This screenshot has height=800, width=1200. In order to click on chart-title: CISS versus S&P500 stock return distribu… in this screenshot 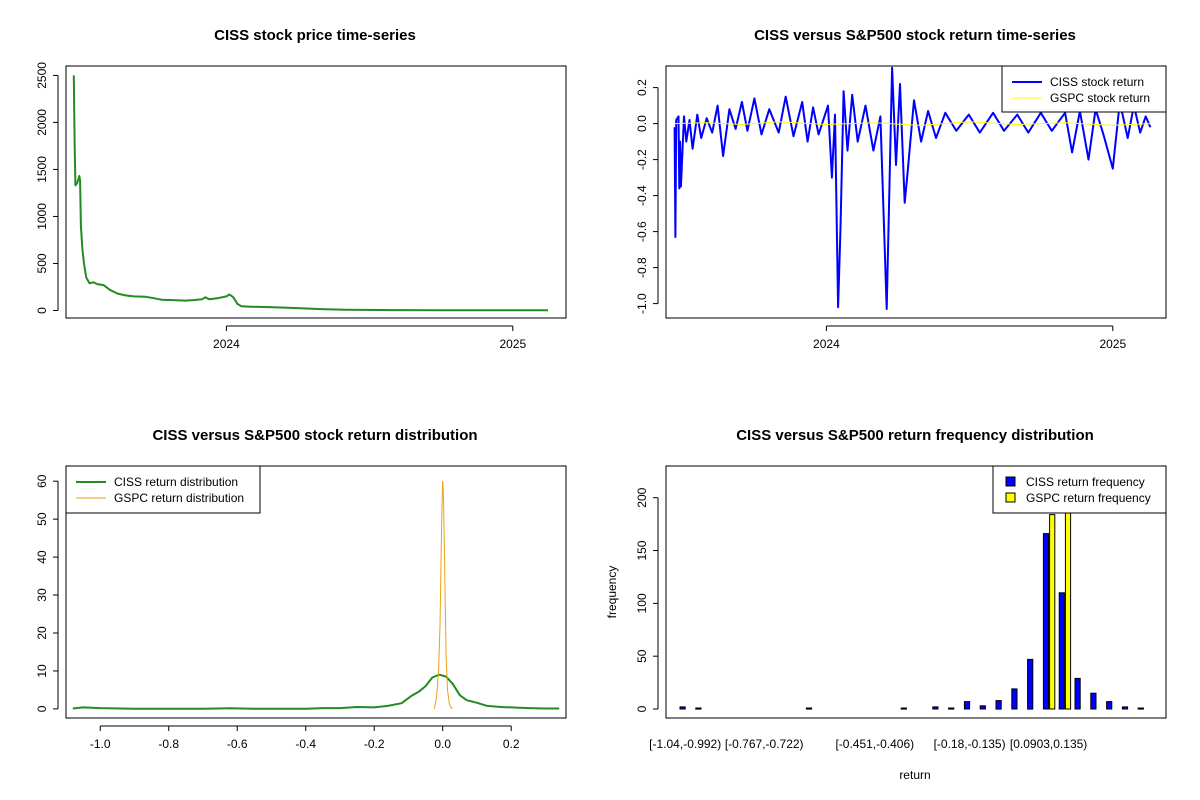, I will do `click(314, 435)`.